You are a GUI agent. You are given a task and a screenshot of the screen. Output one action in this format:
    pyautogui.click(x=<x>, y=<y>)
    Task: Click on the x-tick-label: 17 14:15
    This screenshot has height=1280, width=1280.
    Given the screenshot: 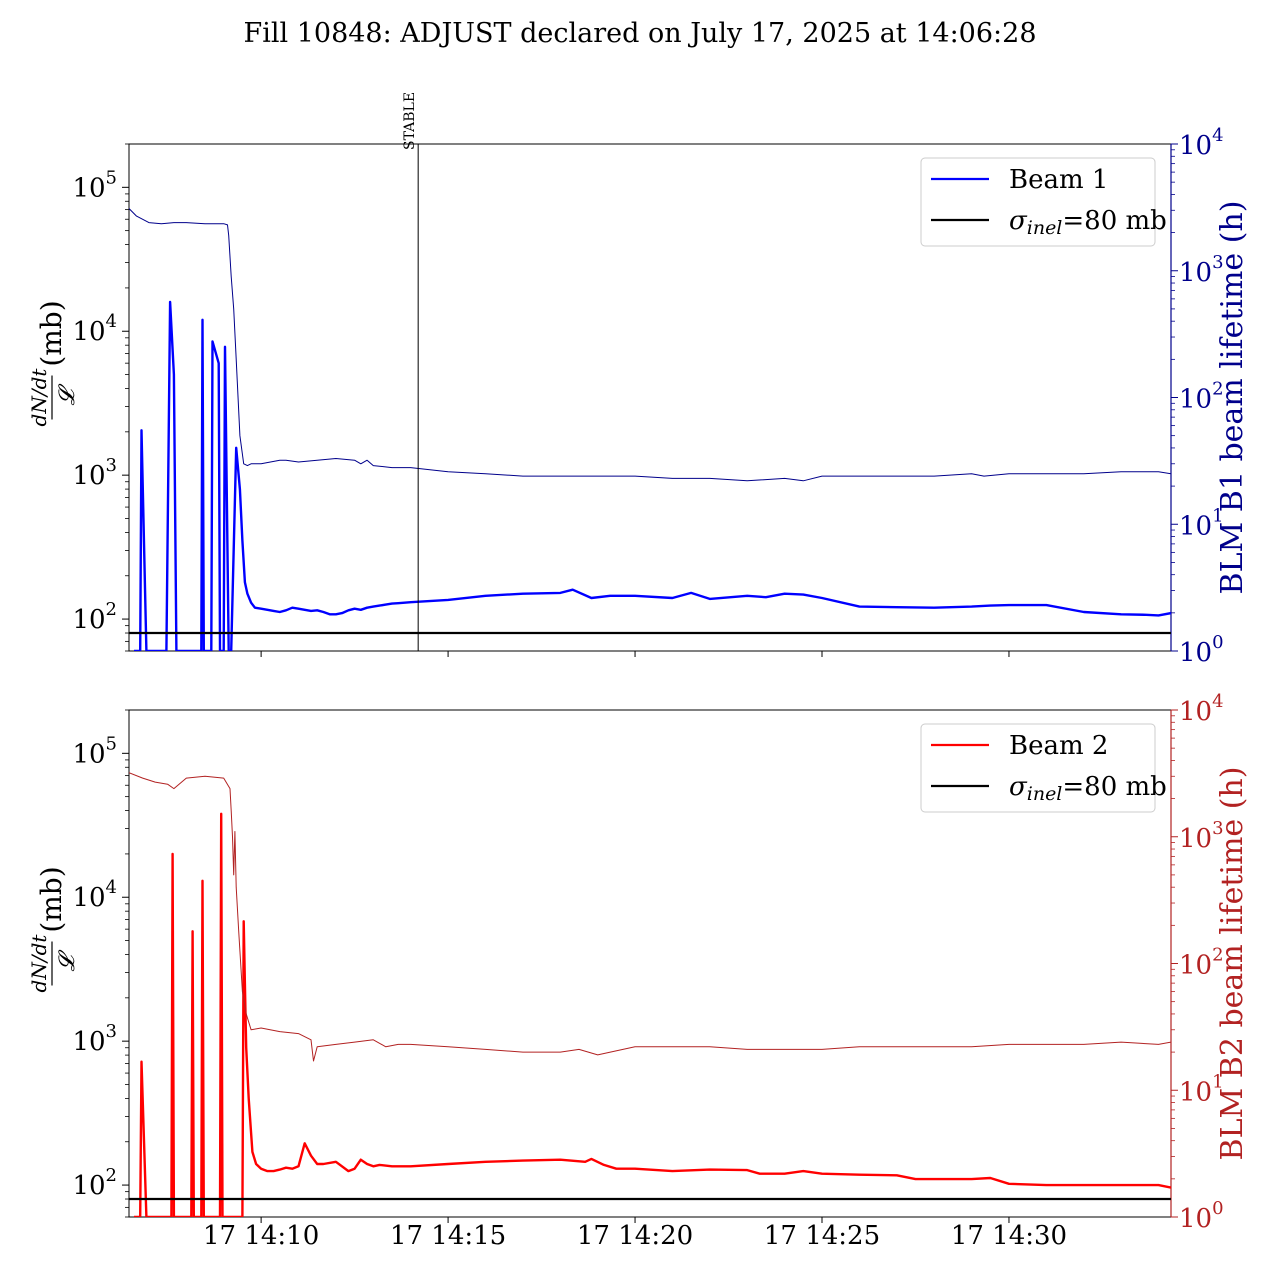 What is the action you would take?
    pyautogui.click(x=448, y=1236)
    